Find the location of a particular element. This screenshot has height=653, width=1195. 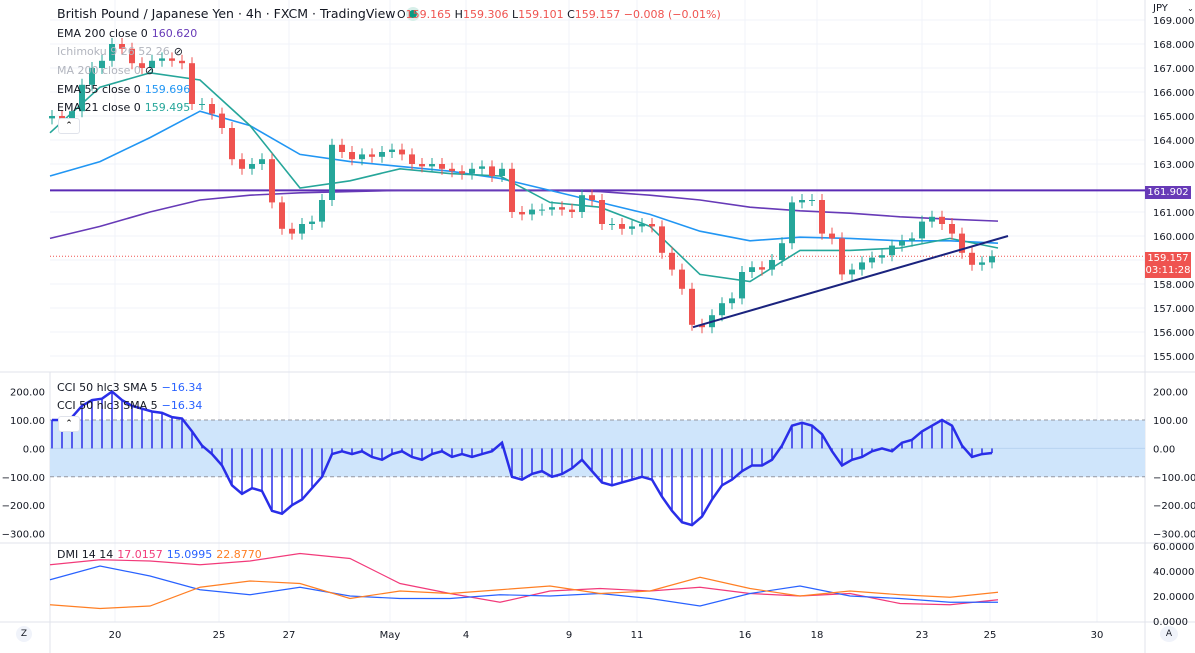

time-tick: 20 is located at coordinates (115, 635).